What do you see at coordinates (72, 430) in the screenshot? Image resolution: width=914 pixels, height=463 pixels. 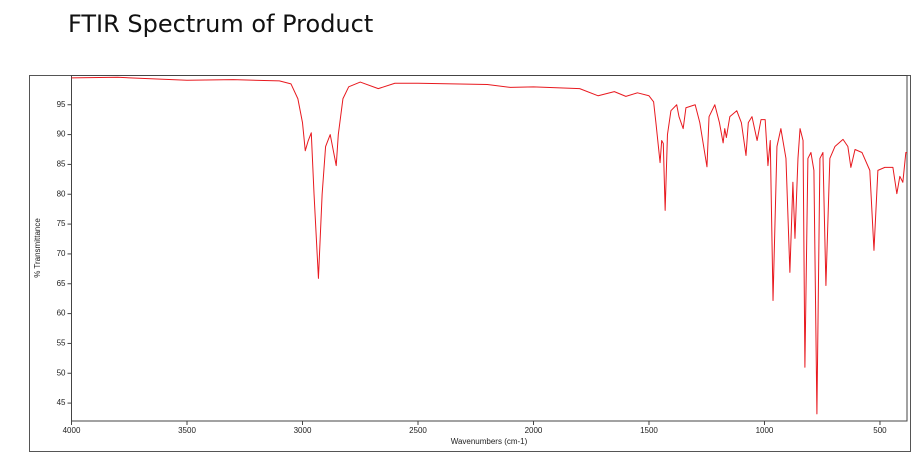 I see `x-tick-label: 4000` at bounding box center [72, 430].